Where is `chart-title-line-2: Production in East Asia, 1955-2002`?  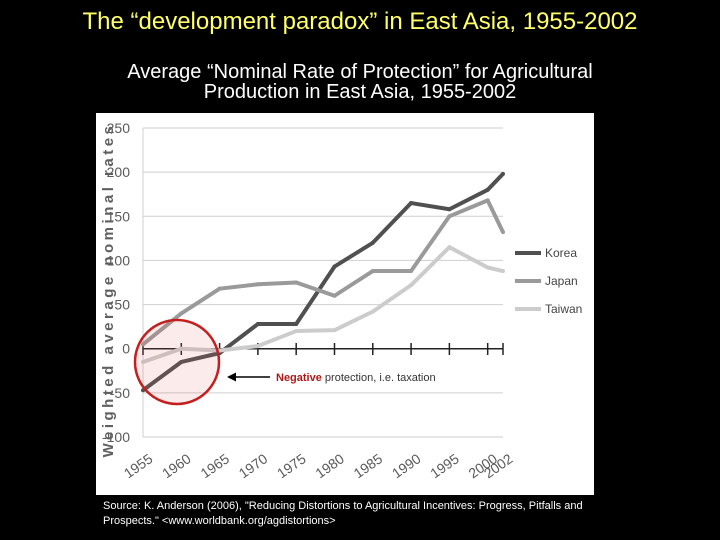
chart-title-line-2: Production in East Asia, 1955-2002 is located at coordinates (360, 92).